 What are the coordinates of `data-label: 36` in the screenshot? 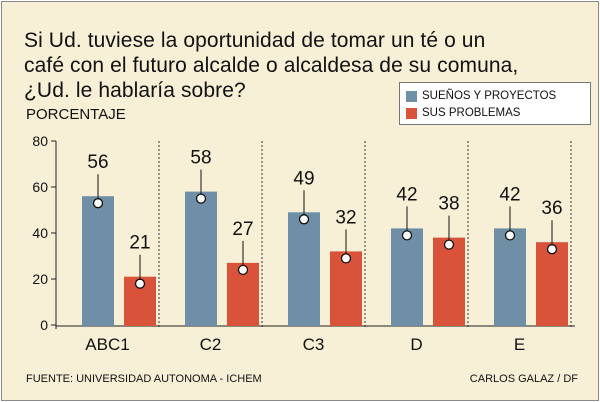 It's located at (551, 208).